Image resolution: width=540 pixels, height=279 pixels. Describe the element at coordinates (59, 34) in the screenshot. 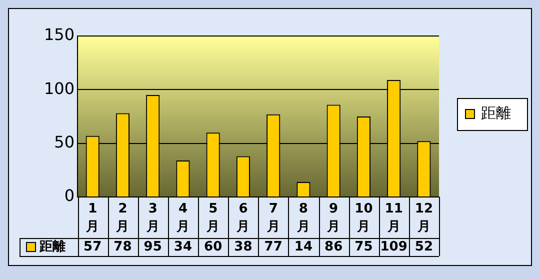

I see `y-tick-label: 150` at that location.